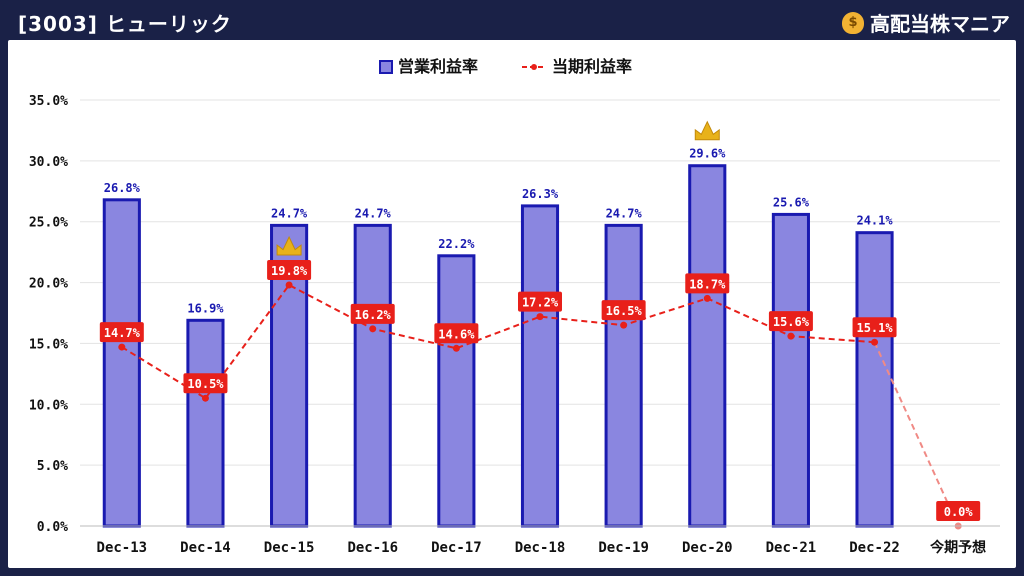 Image resolution: width=1024 pixels, height=576 pixels. Describe the element at coordinates (540, 194) in the screenshot. I see `bar-data-label: 26.3%` at that location.